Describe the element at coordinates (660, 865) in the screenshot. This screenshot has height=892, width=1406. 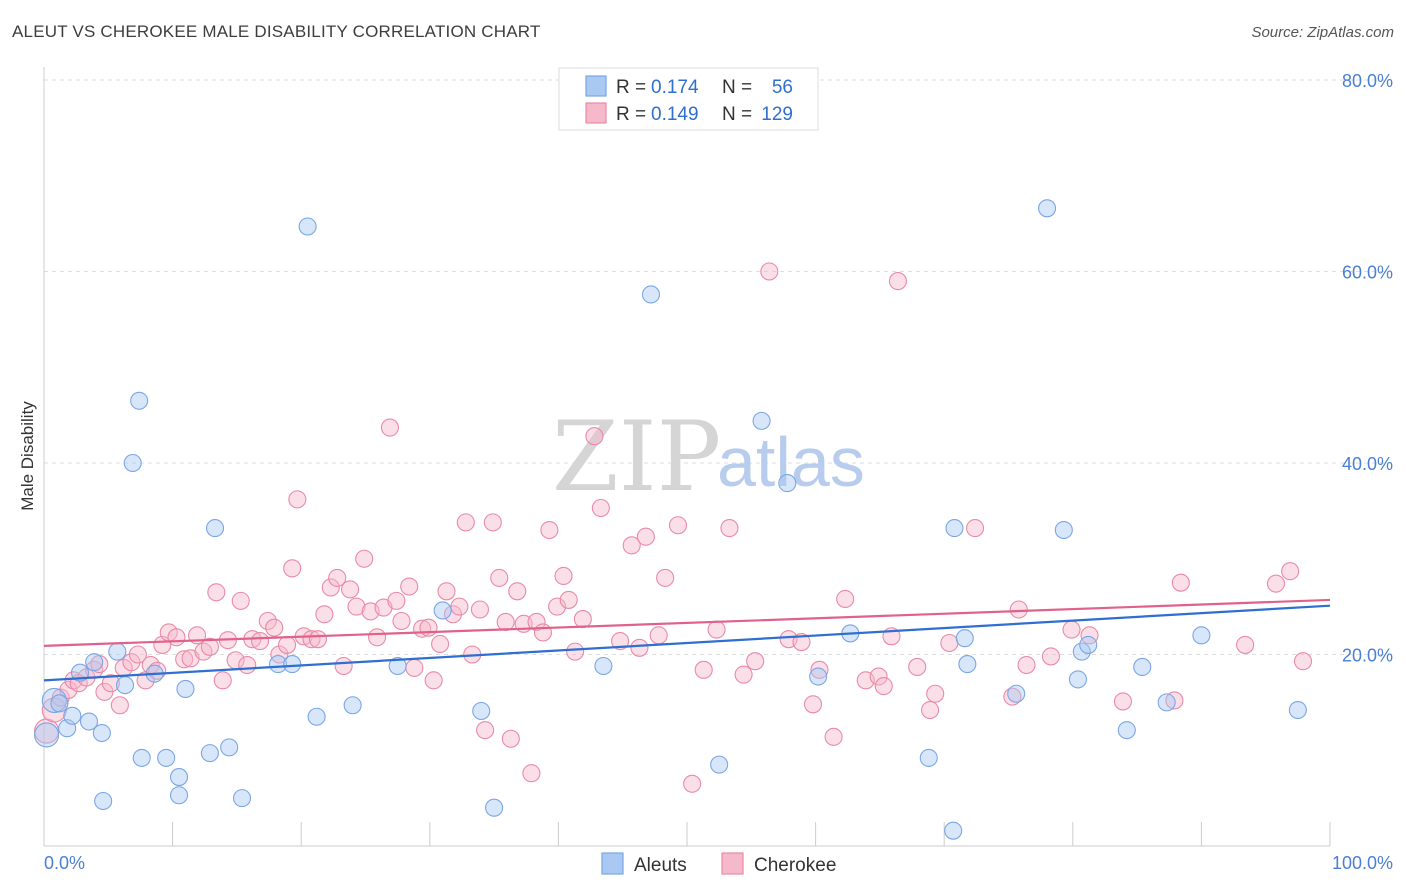
I see `legend-bottom-aleuts-label: Aleuts` at that location.